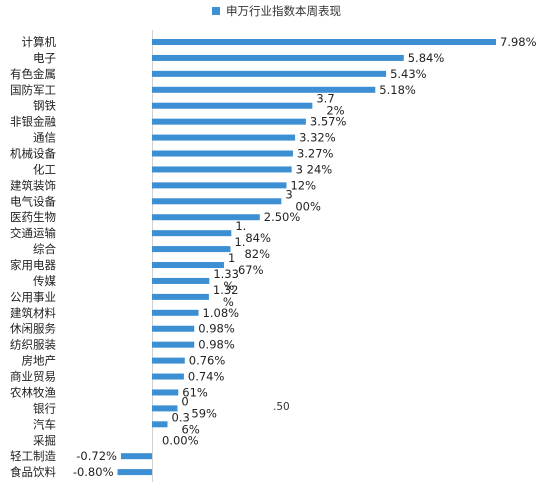 This screenshot has height=489, width=553. I want to click on value-label: 1.32, so click(226, 290).